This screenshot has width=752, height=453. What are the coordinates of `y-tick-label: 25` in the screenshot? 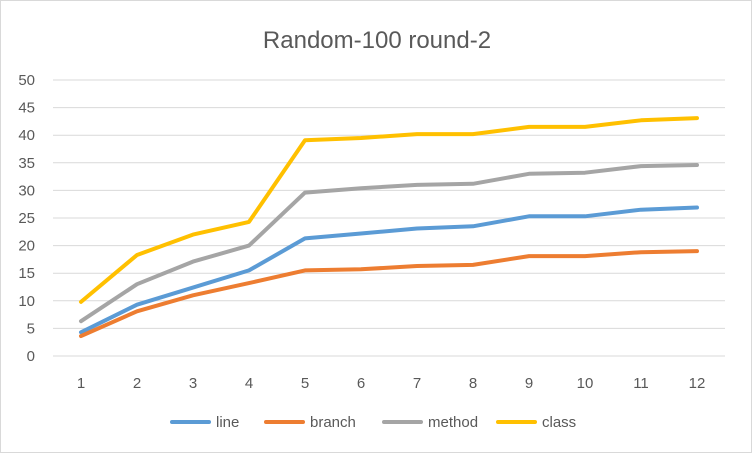 It's located at (26, 218).